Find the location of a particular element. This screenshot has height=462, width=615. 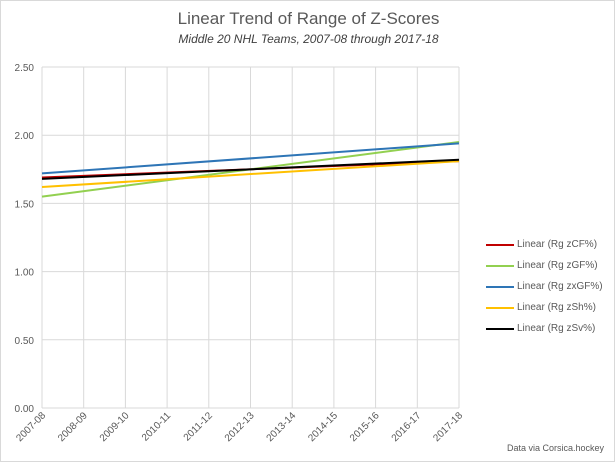

legend-item: Linear (Rg zCF%) is located at coordinates (544, 244).